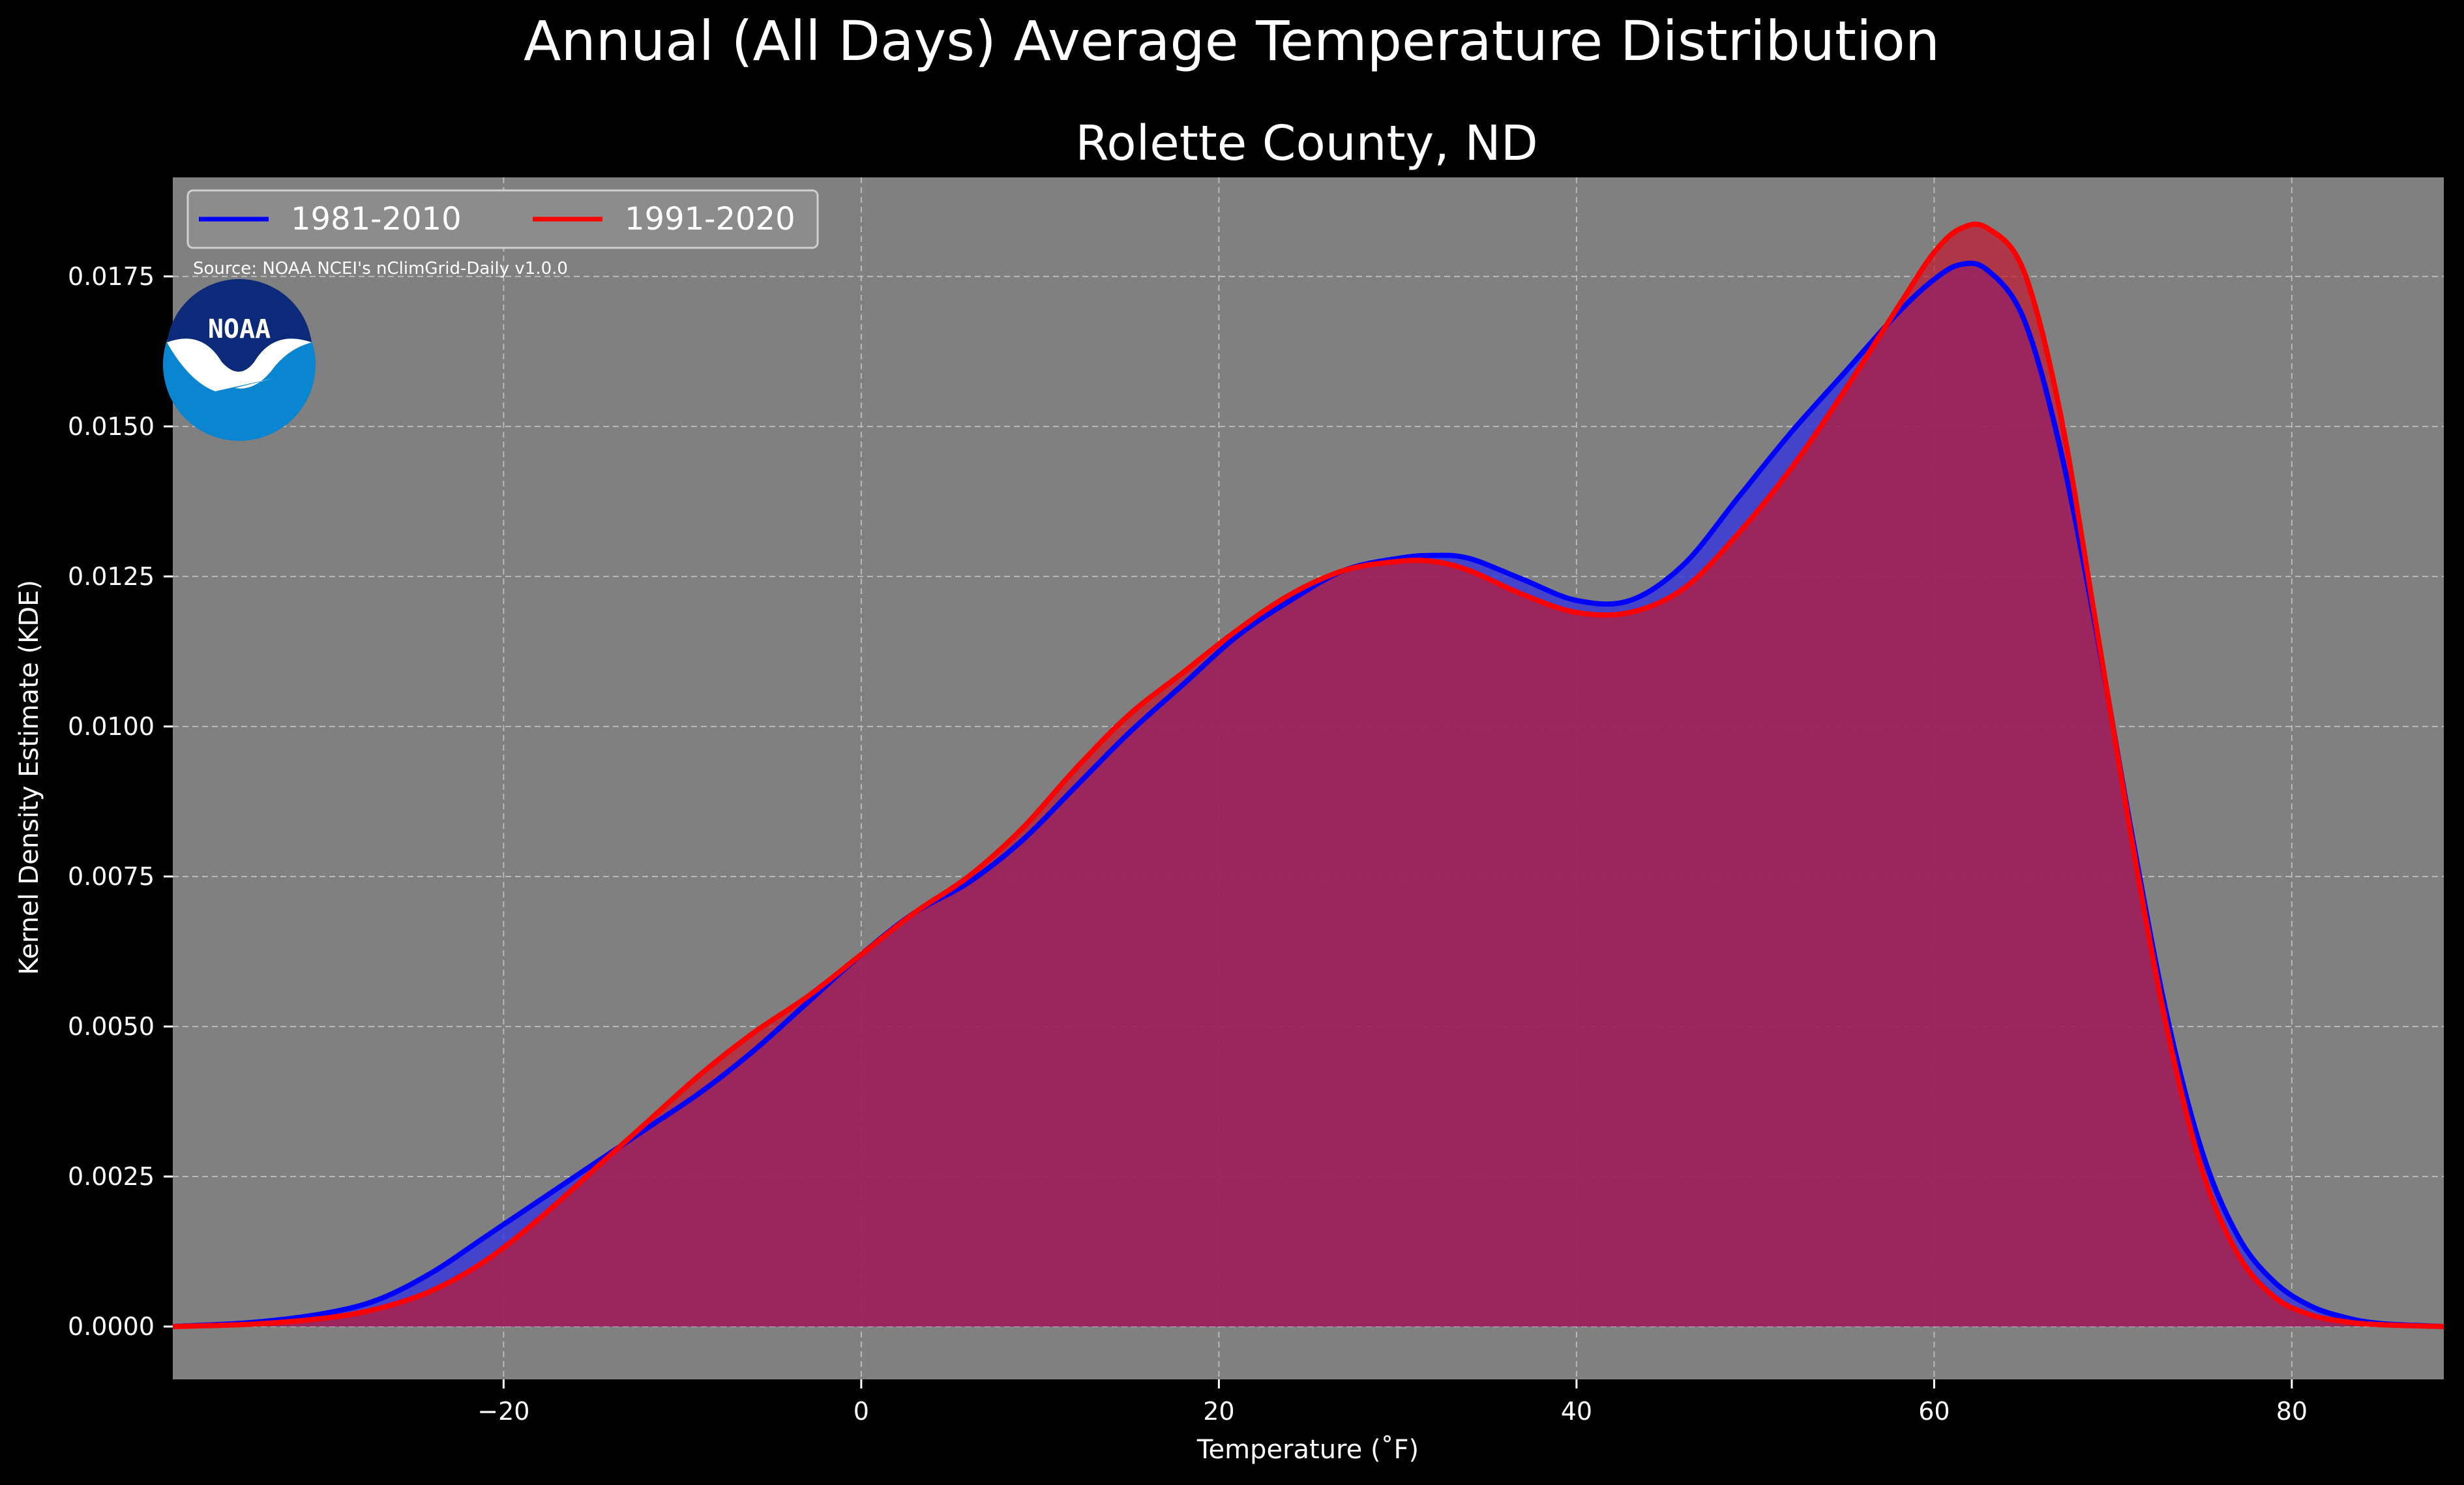 This screenshot has height=1485, width=2464. What do you see at coordinates (111, 876) in the screenshot?
I see `y-tick-label: 0.0075` at bounding box center [111, 876].